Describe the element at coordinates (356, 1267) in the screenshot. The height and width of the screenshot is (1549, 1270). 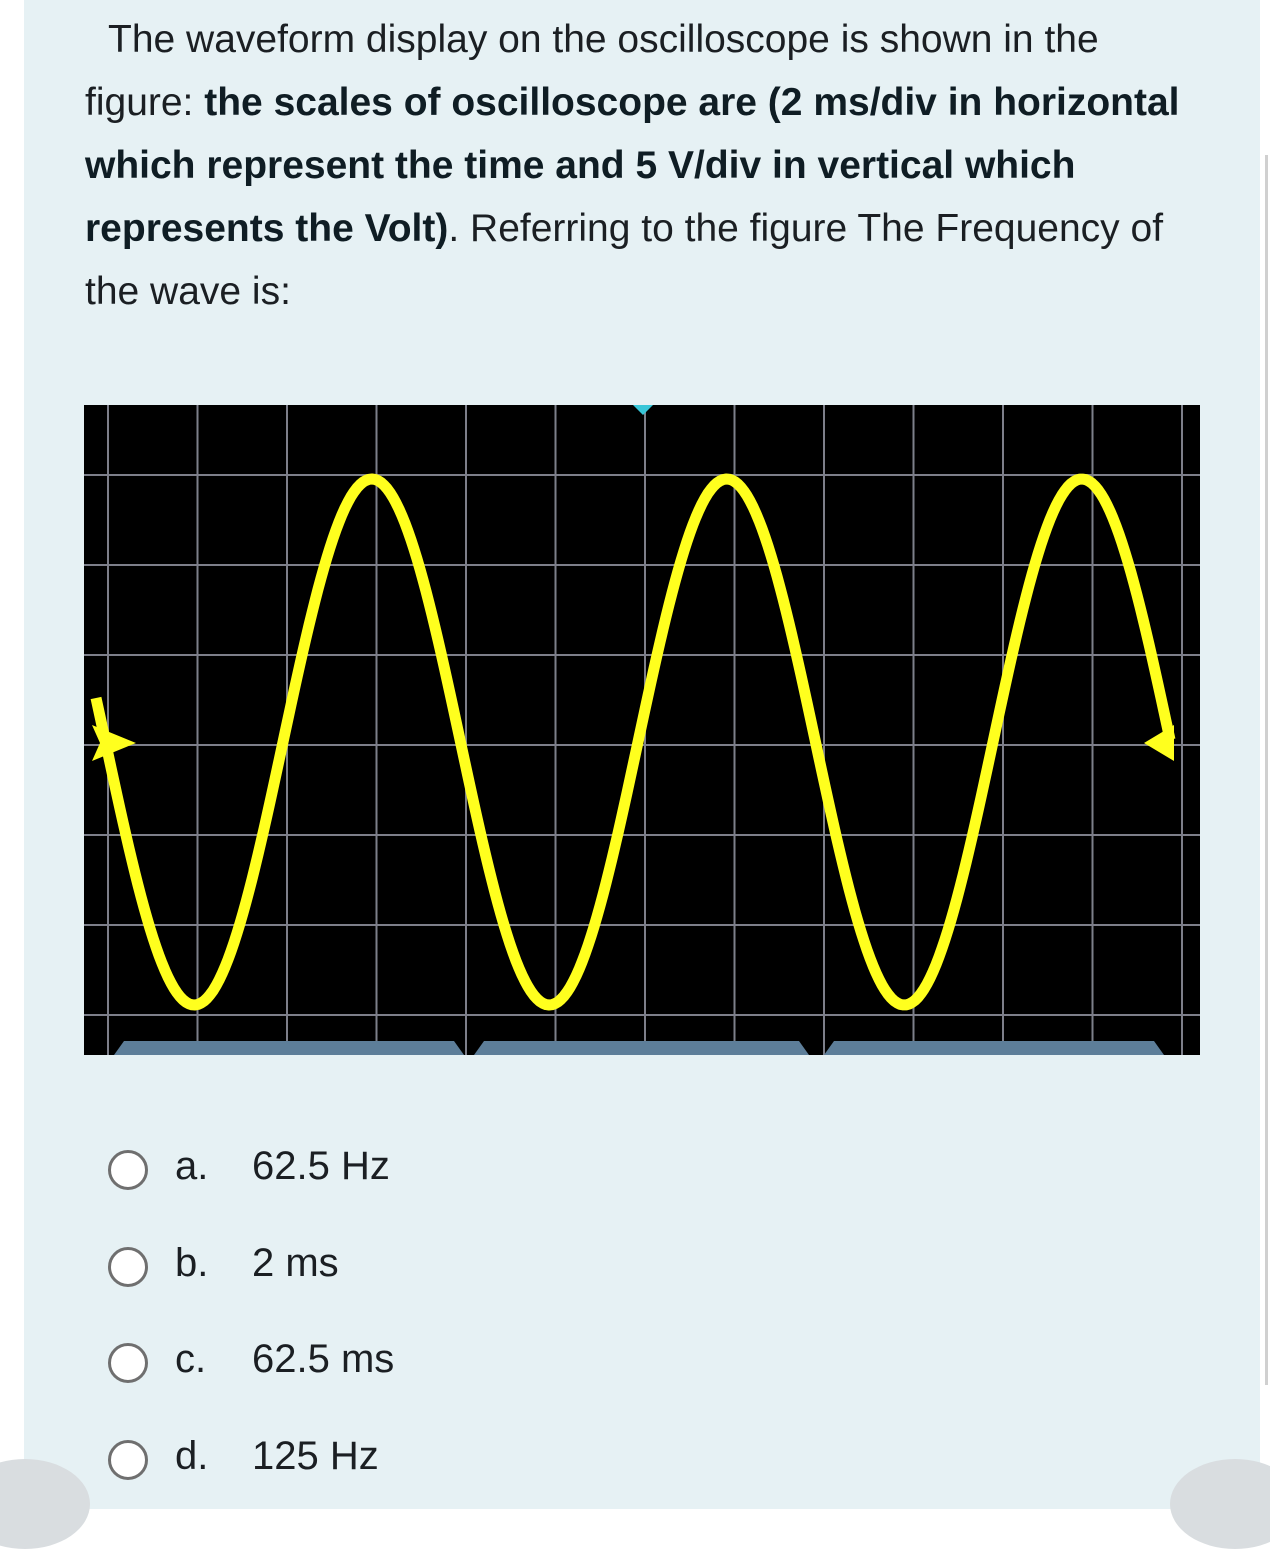
I see `option: b. 2 ms` at that location.